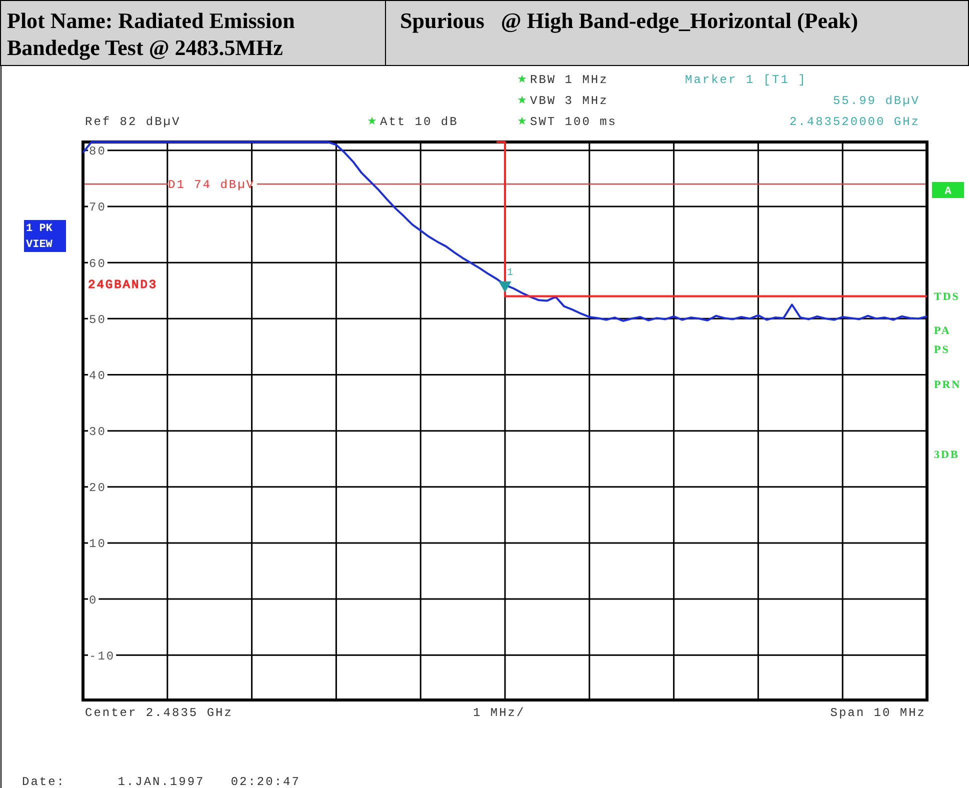 The width and height of the screenshot is (969, 788). I want to click on text: Marker 1 [T1 ], so click(746, 80).